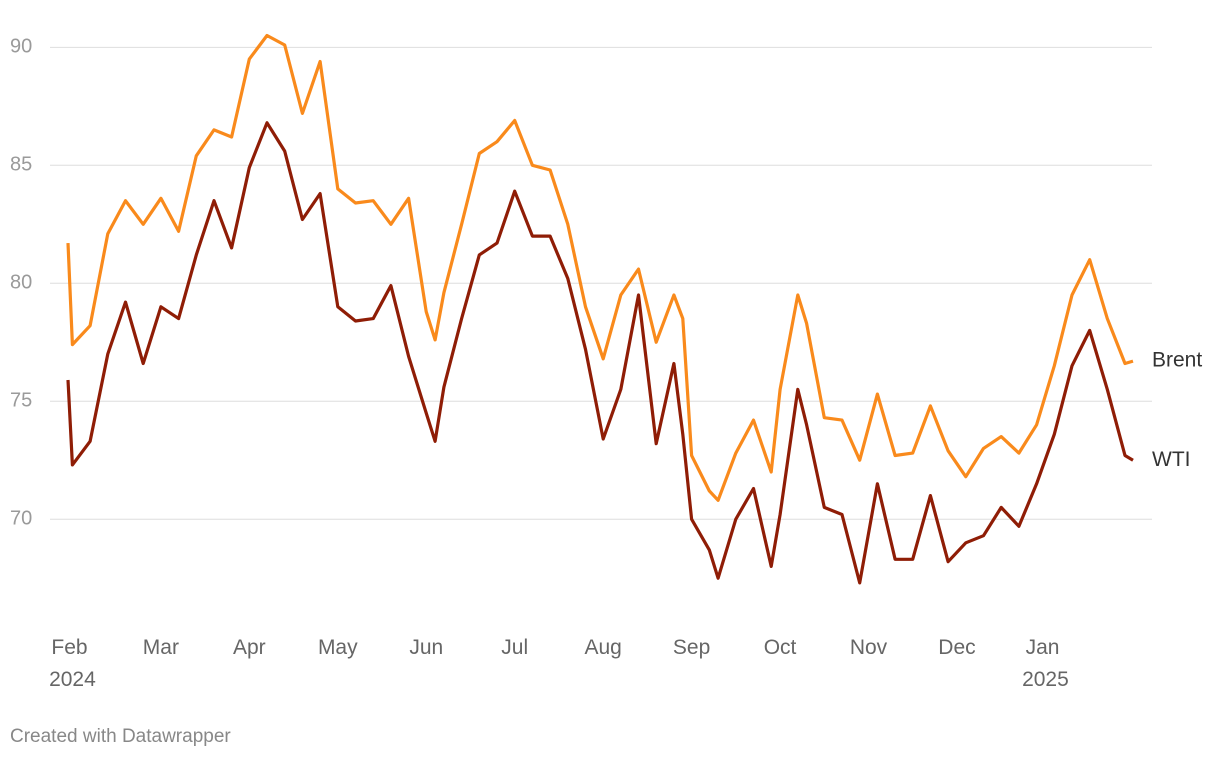 This screenshot has width=1220, height=760. I want to click on credit: Created with Datawrapper, so click(120, 736).